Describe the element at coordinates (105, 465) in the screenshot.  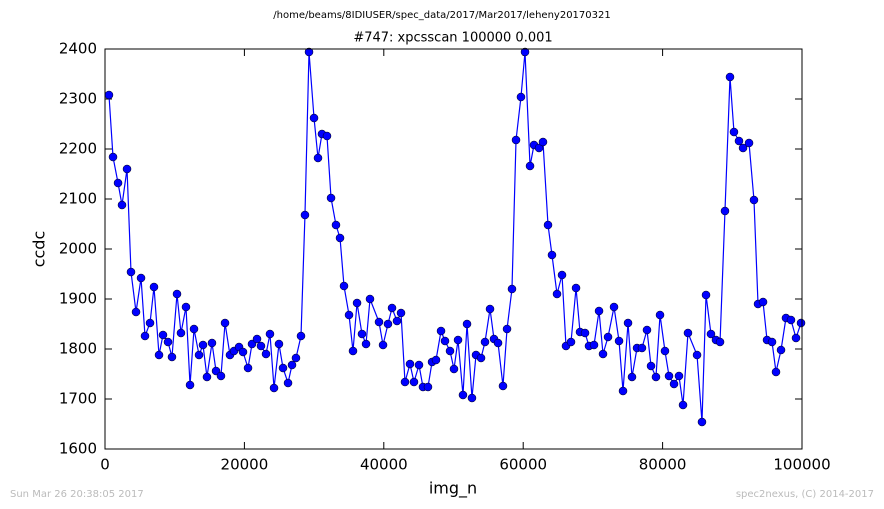
I see `x-tick-label: 0` at that location.